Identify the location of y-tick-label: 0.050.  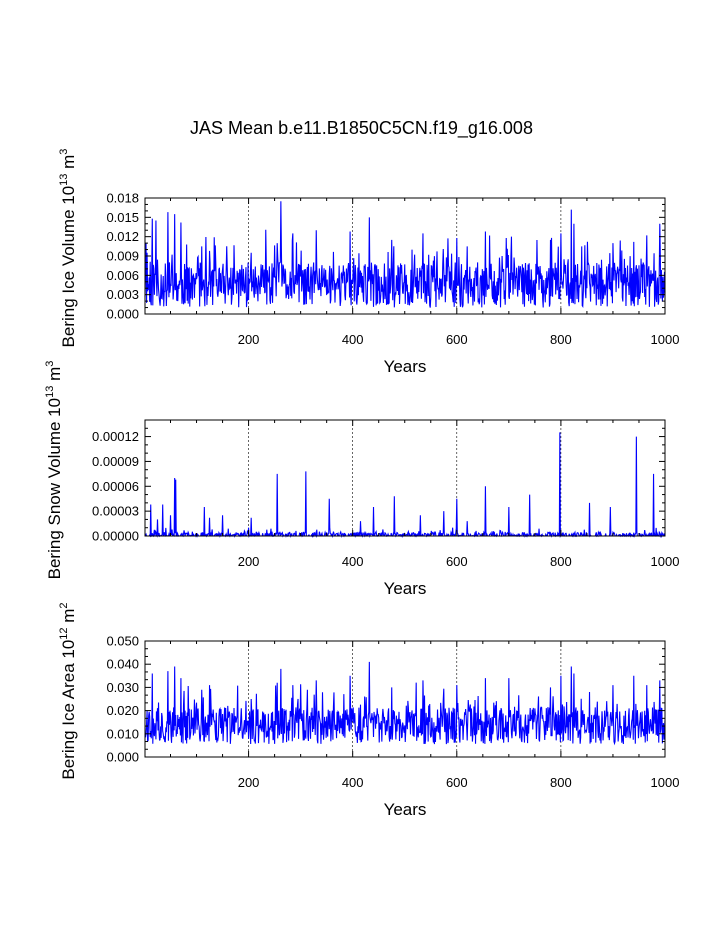
(122, 641).